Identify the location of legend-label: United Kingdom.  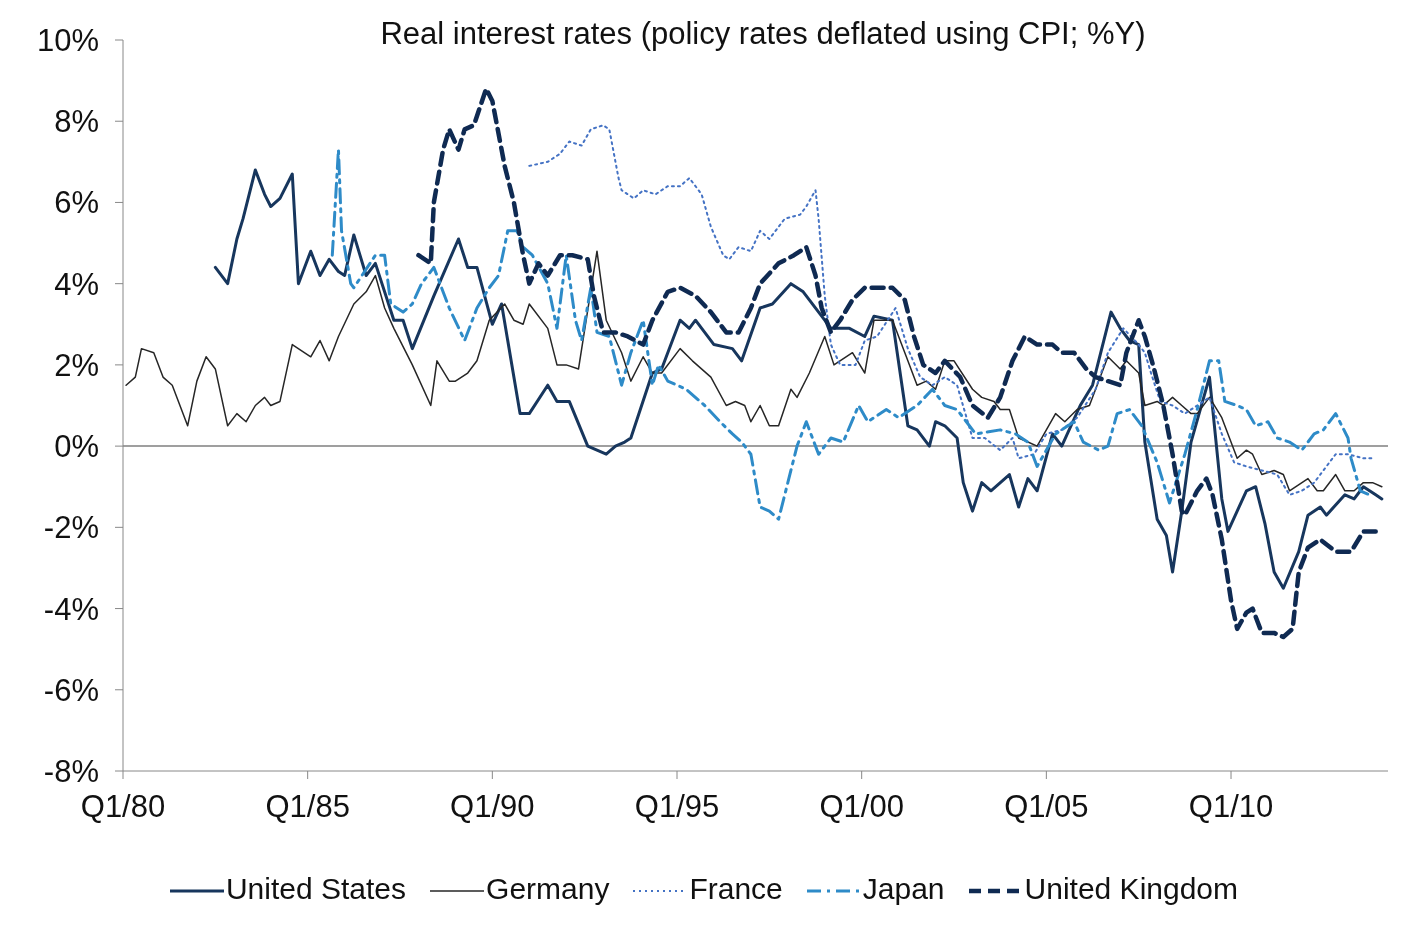
(1131, 889).